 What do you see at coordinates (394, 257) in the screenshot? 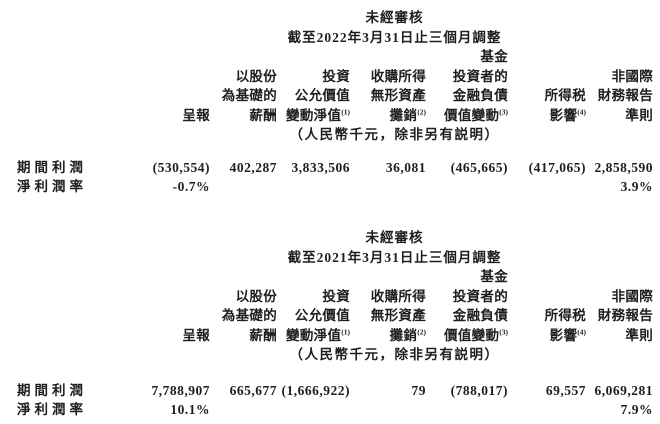
I see `table-title-period: 截至2021年3月31日止三個月調整` at bounding box center [394, 257].